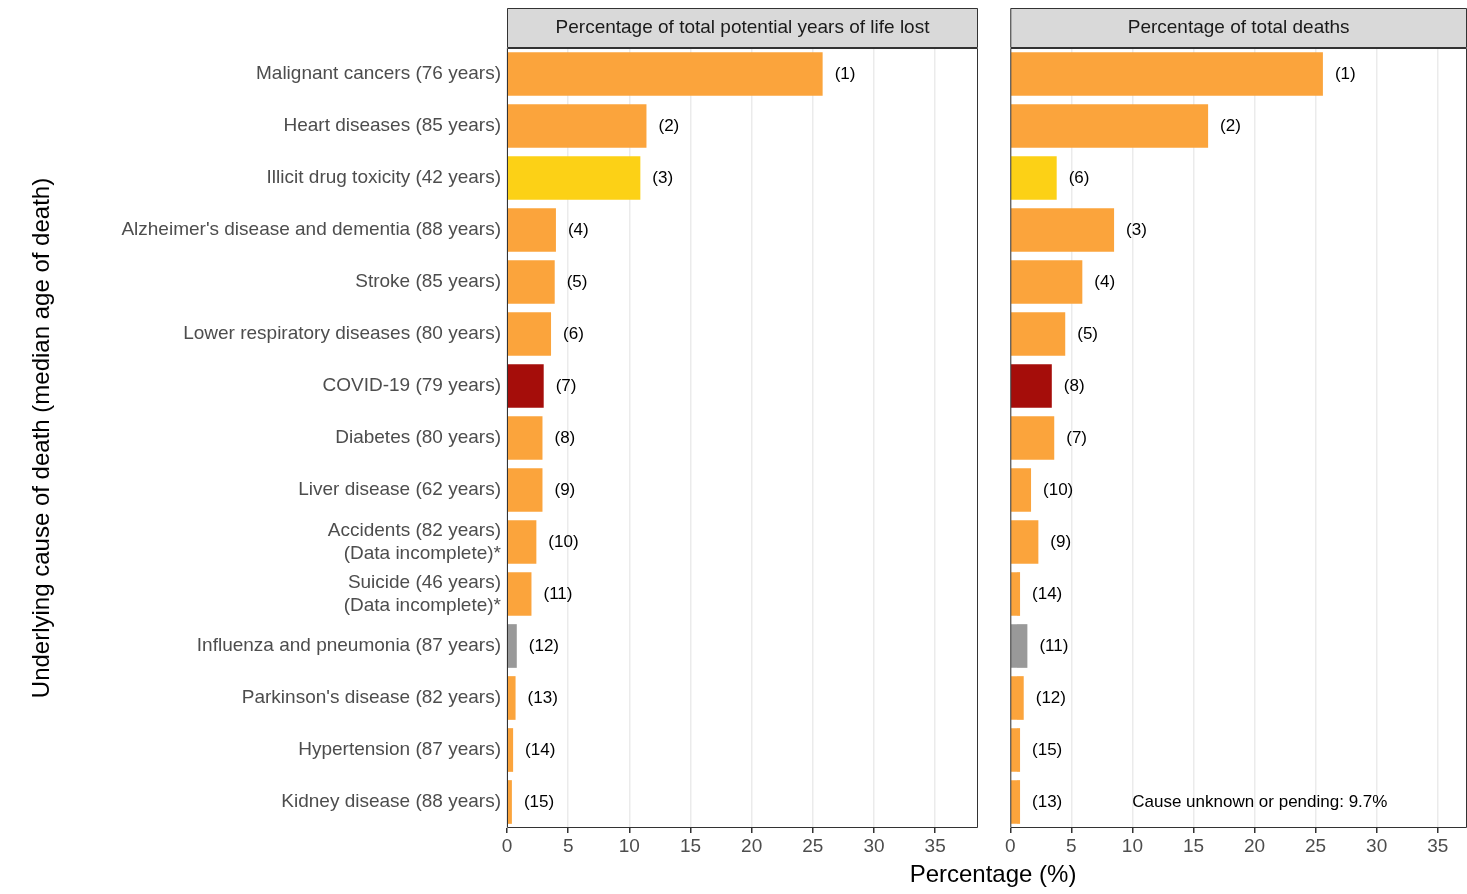 The height and width of the screenshot is (894, 1467). I want to click on y-tick-label: Accidents (82 years) (Data incomplete)*, so click(414, 540).